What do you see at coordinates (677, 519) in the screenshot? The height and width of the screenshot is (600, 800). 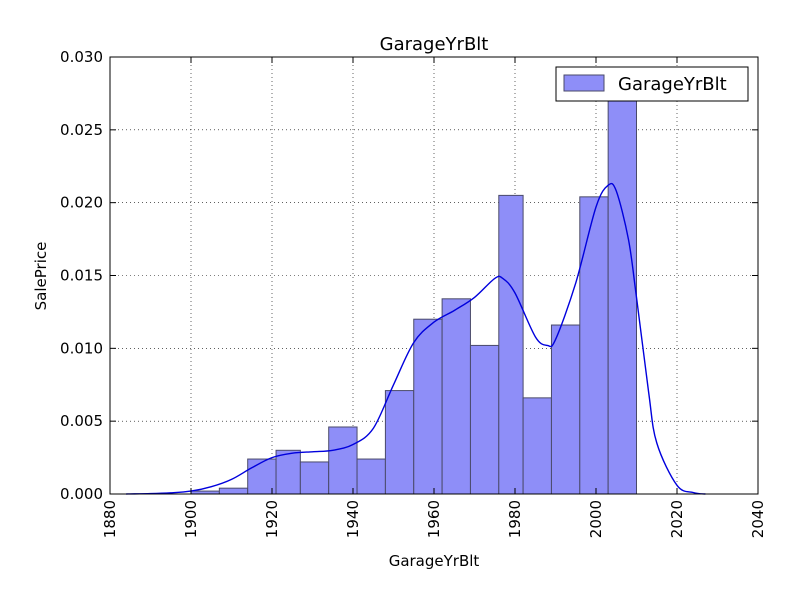 I see `x-tick-label: 2020` at bounding box center [677, 519].